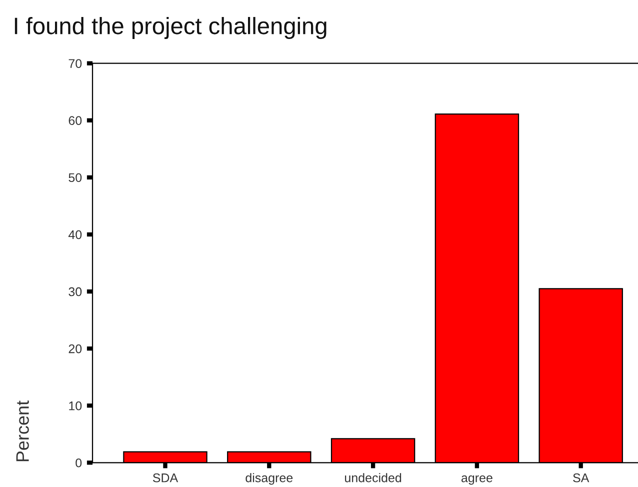 The height and width of the screenshot is (487, 638). What do you see at coordinates (75, 177) in the screenshot?
I see `y-tick-label: 50` at bounding box center [75, 177].